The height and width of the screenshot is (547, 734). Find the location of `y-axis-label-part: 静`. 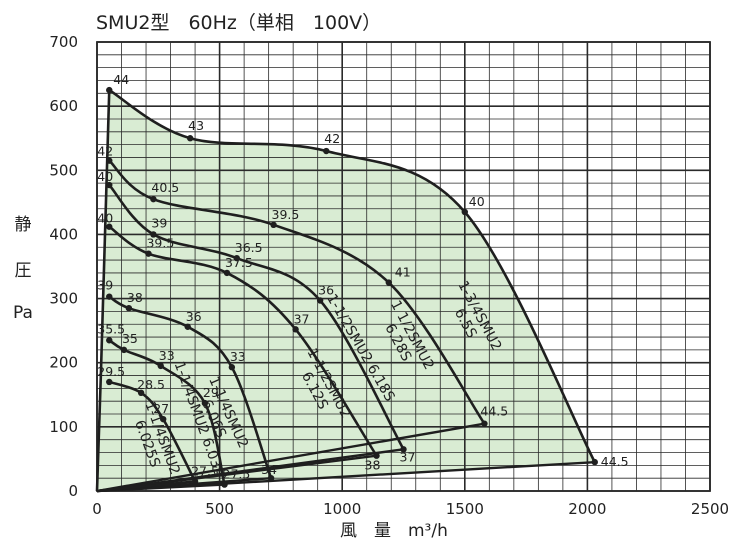

y-axis-label-part: 静 is located at coordinates (23, 225).